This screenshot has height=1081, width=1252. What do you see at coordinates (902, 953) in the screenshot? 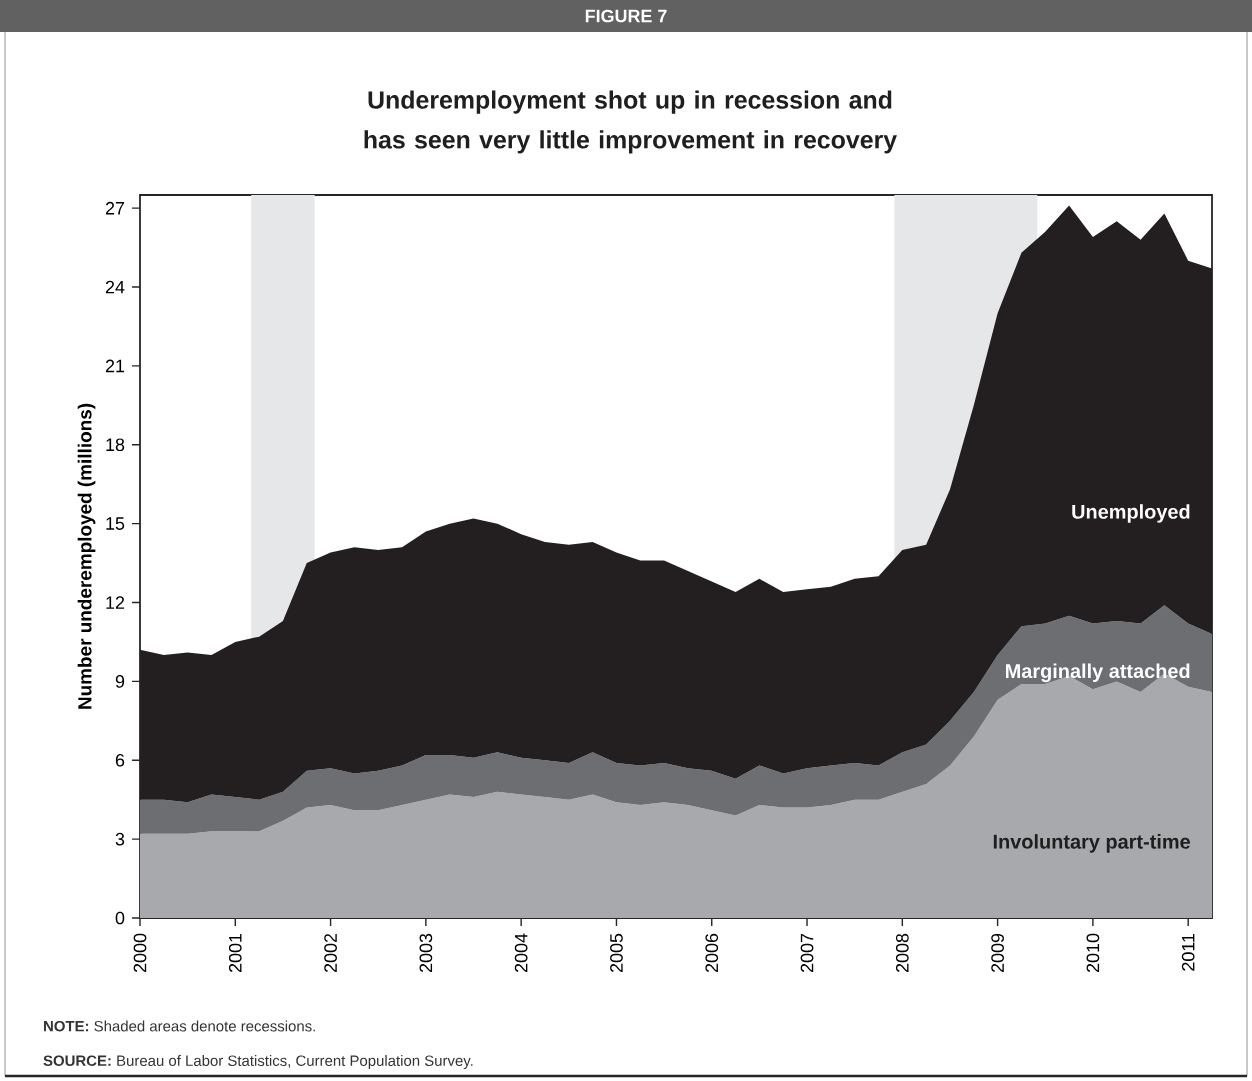
I see `x-tick-label: 2008` at bounding box center [902, 953].